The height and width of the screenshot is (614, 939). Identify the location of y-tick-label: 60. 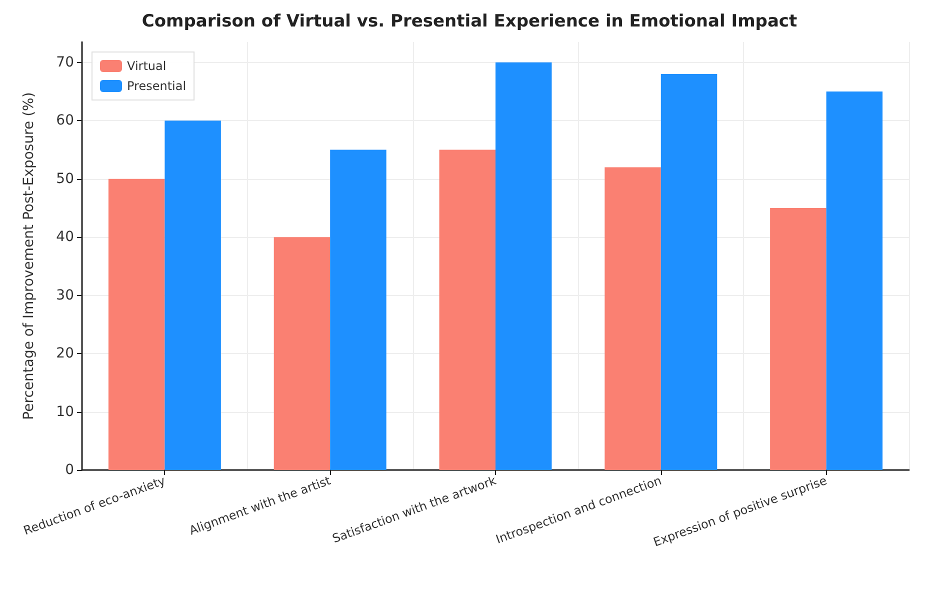
(65, 120).